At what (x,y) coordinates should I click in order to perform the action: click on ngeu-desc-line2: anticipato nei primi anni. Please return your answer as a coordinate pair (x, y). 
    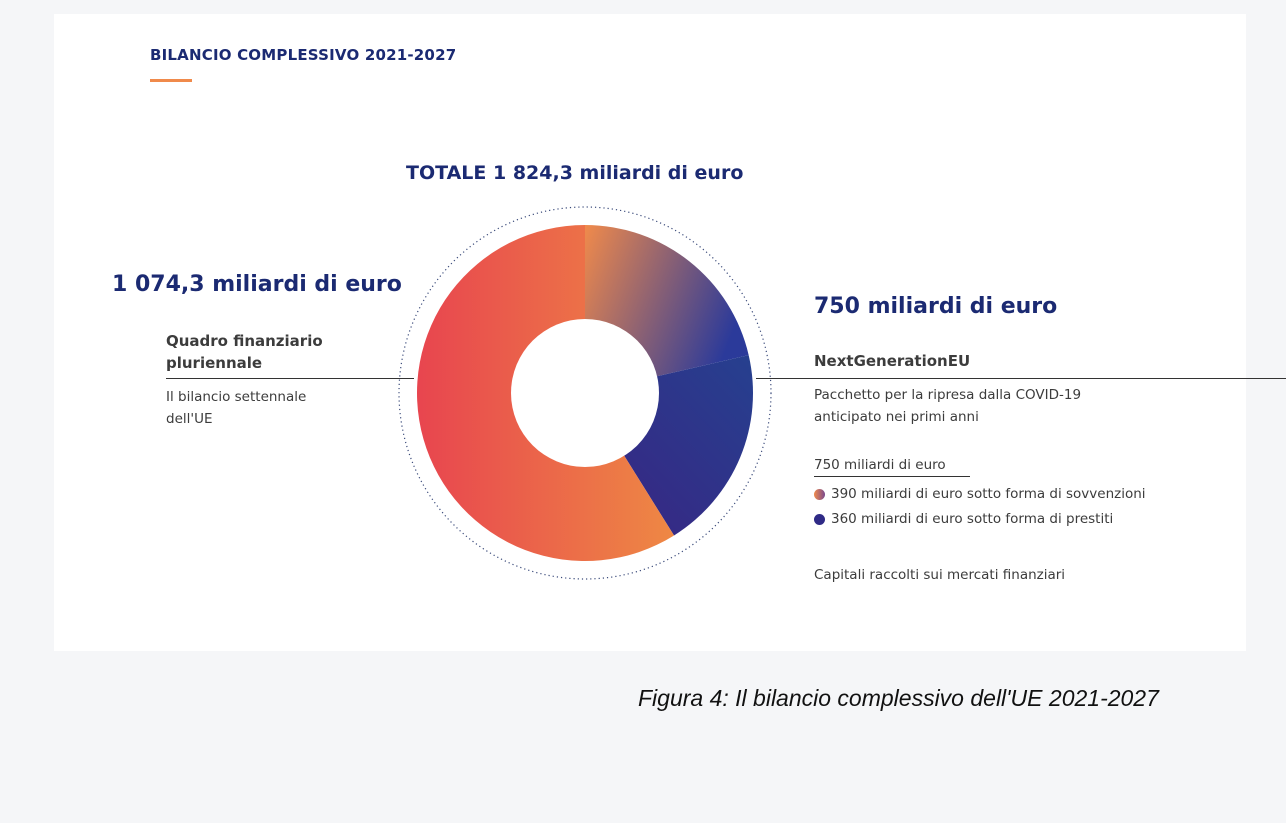
    Looking at the image, I should click on (896, 417).